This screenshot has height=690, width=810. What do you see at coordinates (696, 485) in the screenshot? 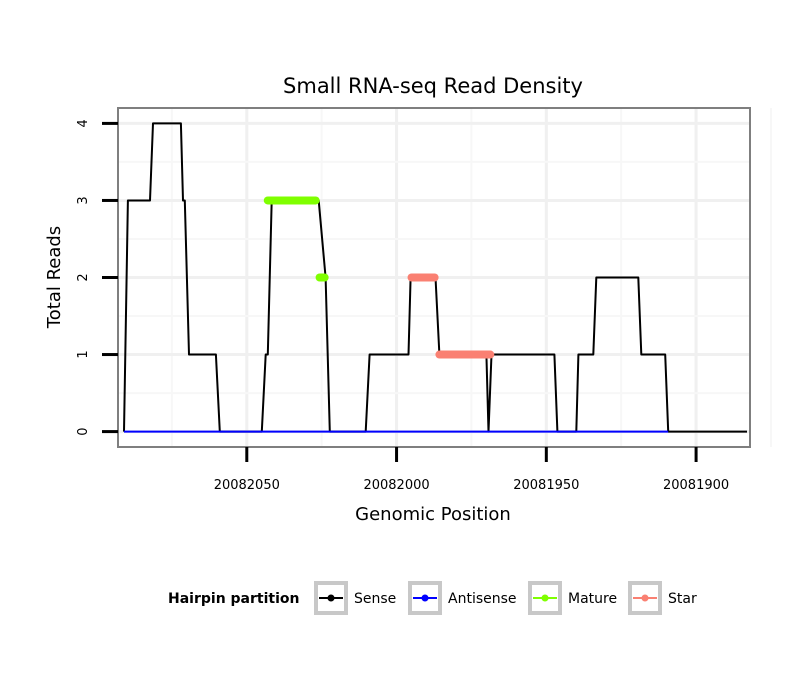
I see `x-tick-label: 20081900` at bounding box center [696, 485].